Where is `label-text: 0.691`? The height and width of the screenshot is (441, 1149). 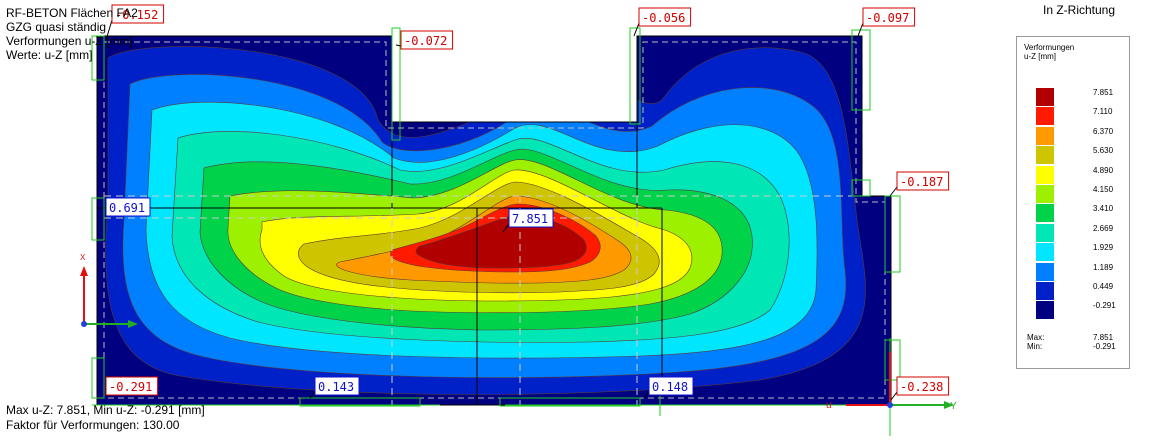 label-text: 0.691 is located at coordinates (127, 208).